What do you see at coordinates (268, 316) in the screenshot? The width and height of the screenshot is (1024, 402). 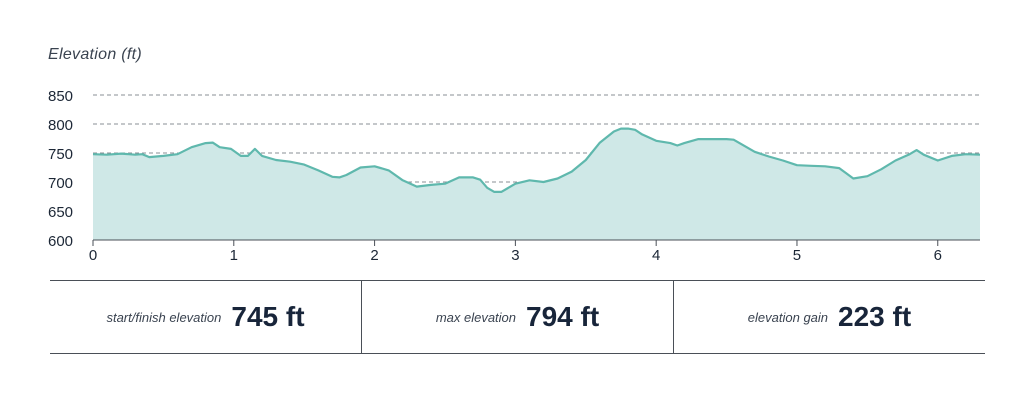 I see `stat-value: 745 ft` at bounding box center [268, 316].